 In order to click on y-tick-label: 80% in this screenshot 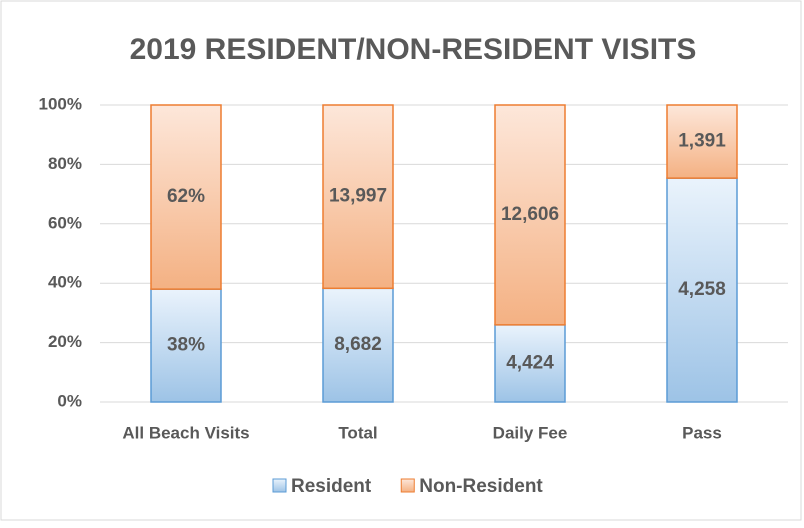, I will do `click(65, 163)`.